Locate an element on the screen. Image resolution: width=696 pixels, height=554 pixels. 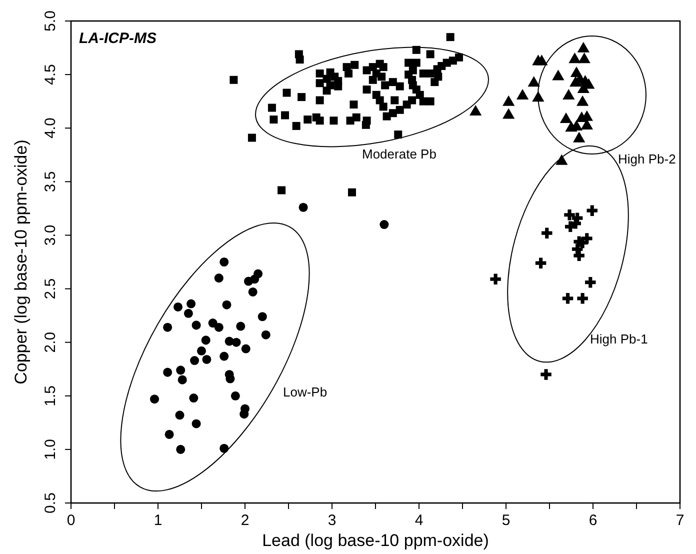
x-tick-label: 6 is located at coordinates (593, 520).